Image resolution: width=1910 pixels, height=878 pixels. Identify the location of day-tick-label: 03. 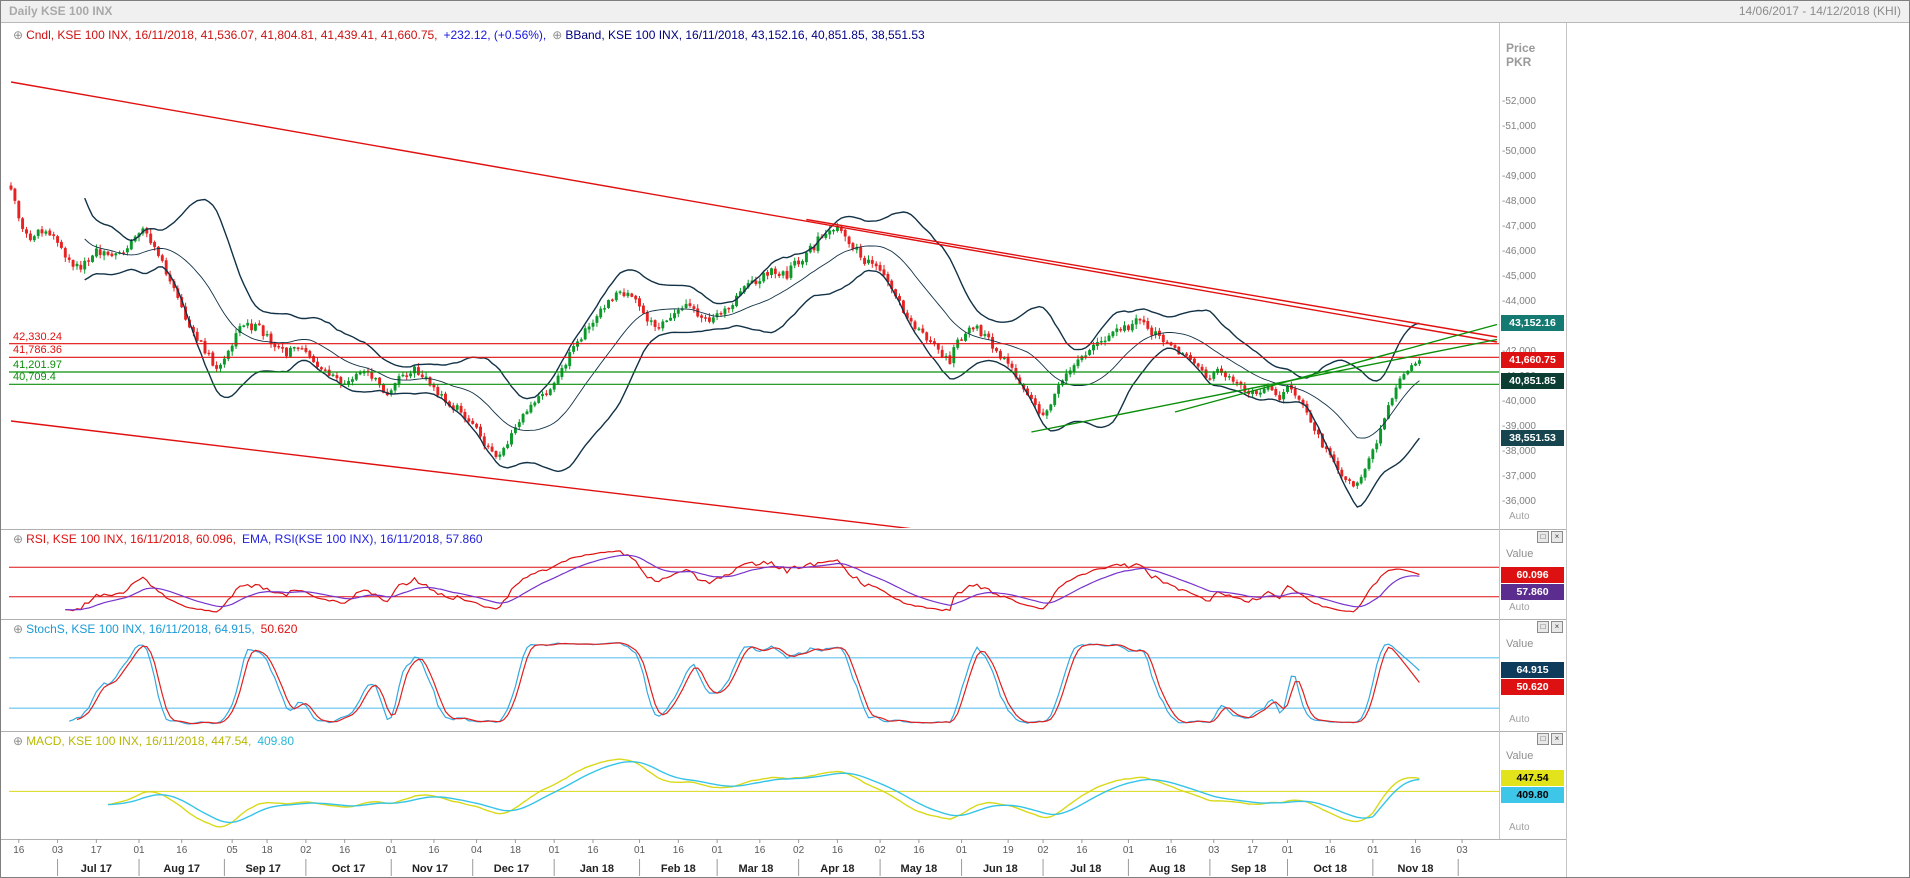
(58, 850).